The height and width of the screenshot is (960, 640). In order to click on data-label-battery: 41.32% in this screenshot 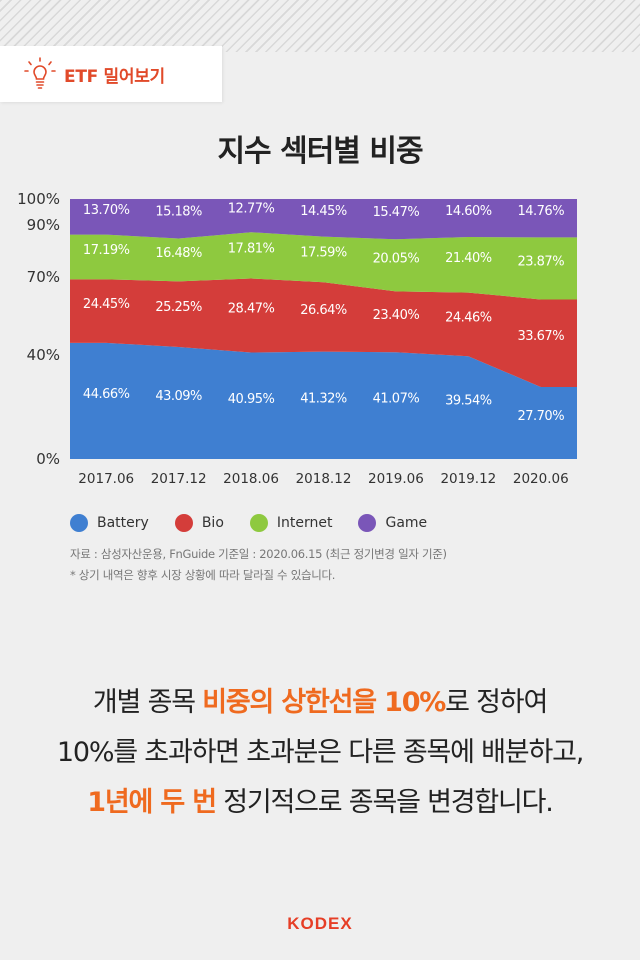, I will do `click(323, 398)`.